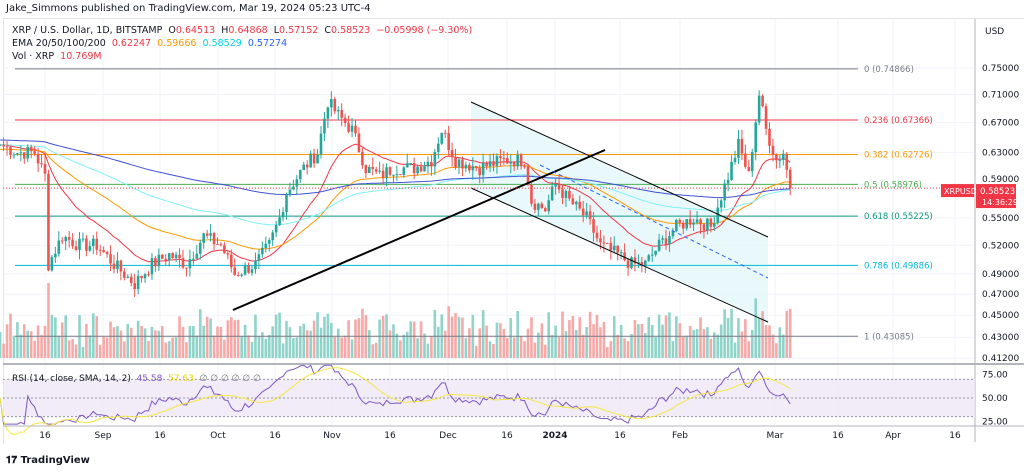 This screenshot has width=1024, height=472. What do you see at coordinates (248, 30) in the screenshot?
I see `high-value: 0.64868` at bounding box center [248, 30].